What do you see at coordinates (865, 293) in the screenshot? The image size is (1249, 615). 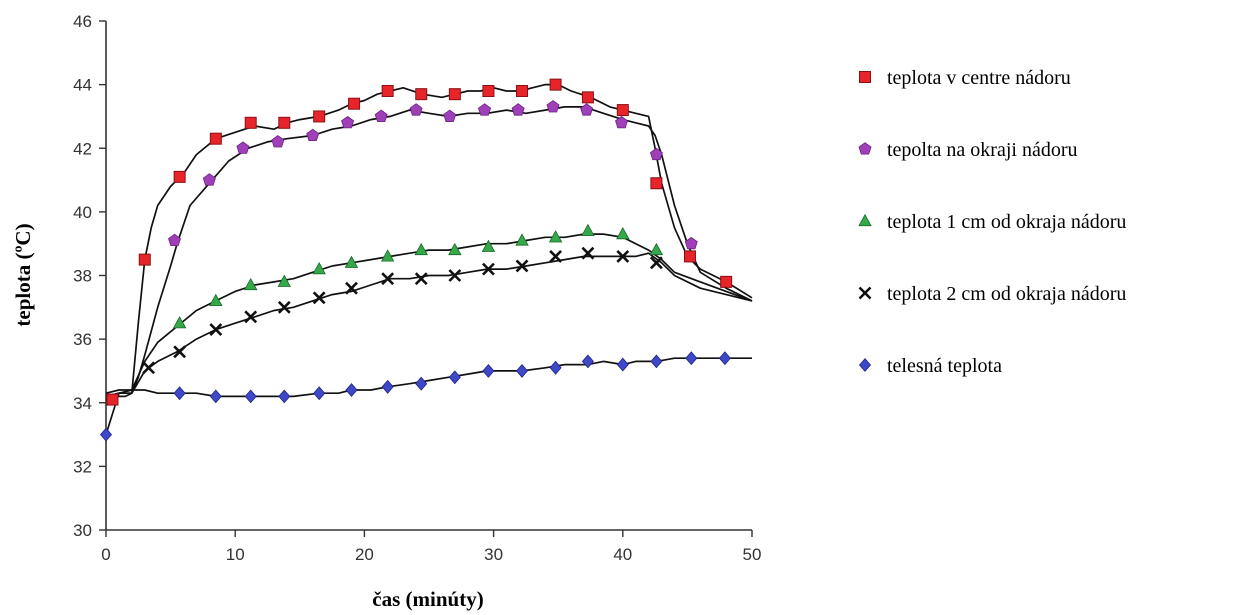 I see `legend-marker-x` at bounding box center [865, 293].